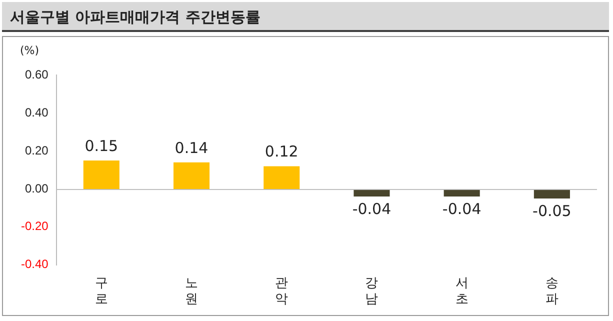  Describe the element at coordinates (30, 50) in the screenshot. I see `y-axis-title: (%)` at that location.